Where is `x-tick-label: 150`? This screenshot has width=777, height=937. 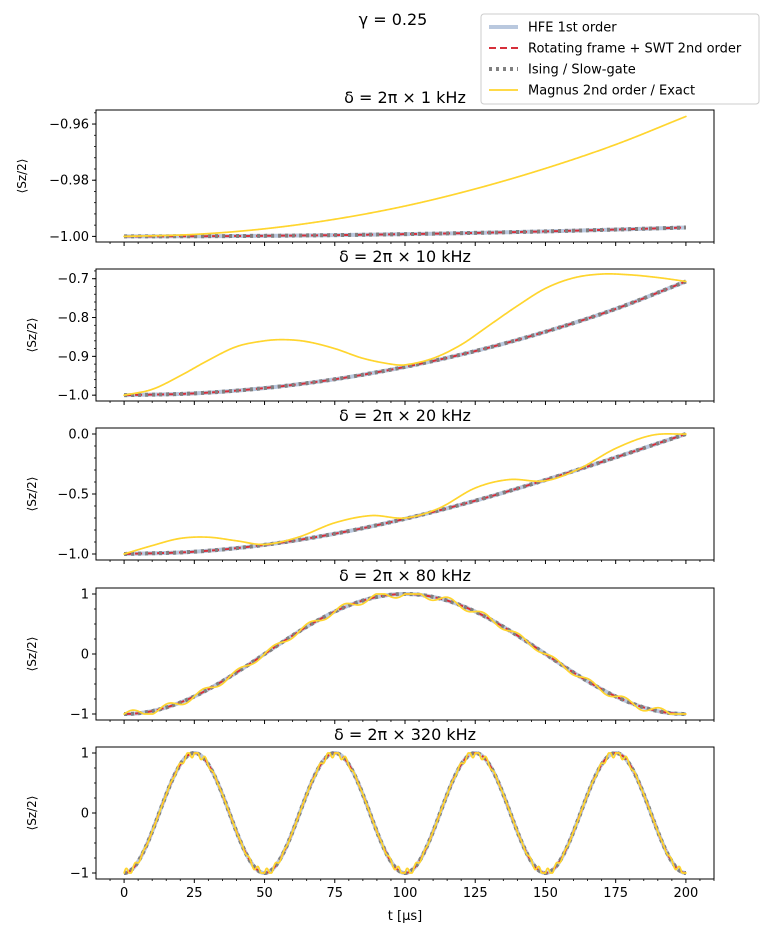 x-tick-label: 150 is located at coordinates (545, 893).